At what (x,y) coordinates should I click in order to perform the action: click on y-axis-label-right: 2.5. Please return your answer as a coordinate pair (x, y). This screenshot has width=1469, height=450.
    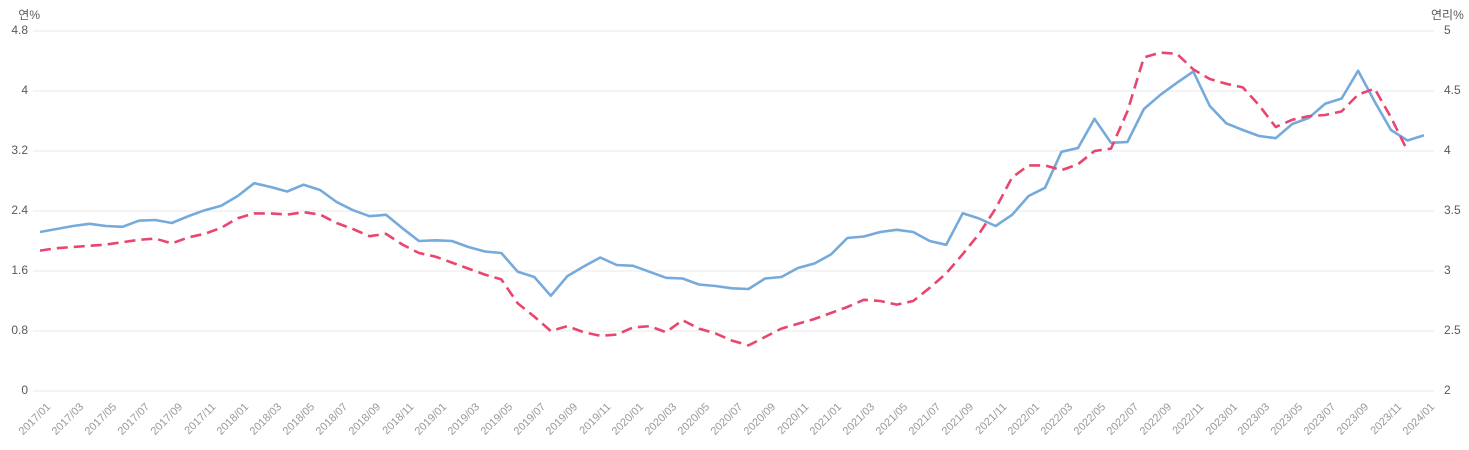
    Looking at the image, I should click on (1452, 330).